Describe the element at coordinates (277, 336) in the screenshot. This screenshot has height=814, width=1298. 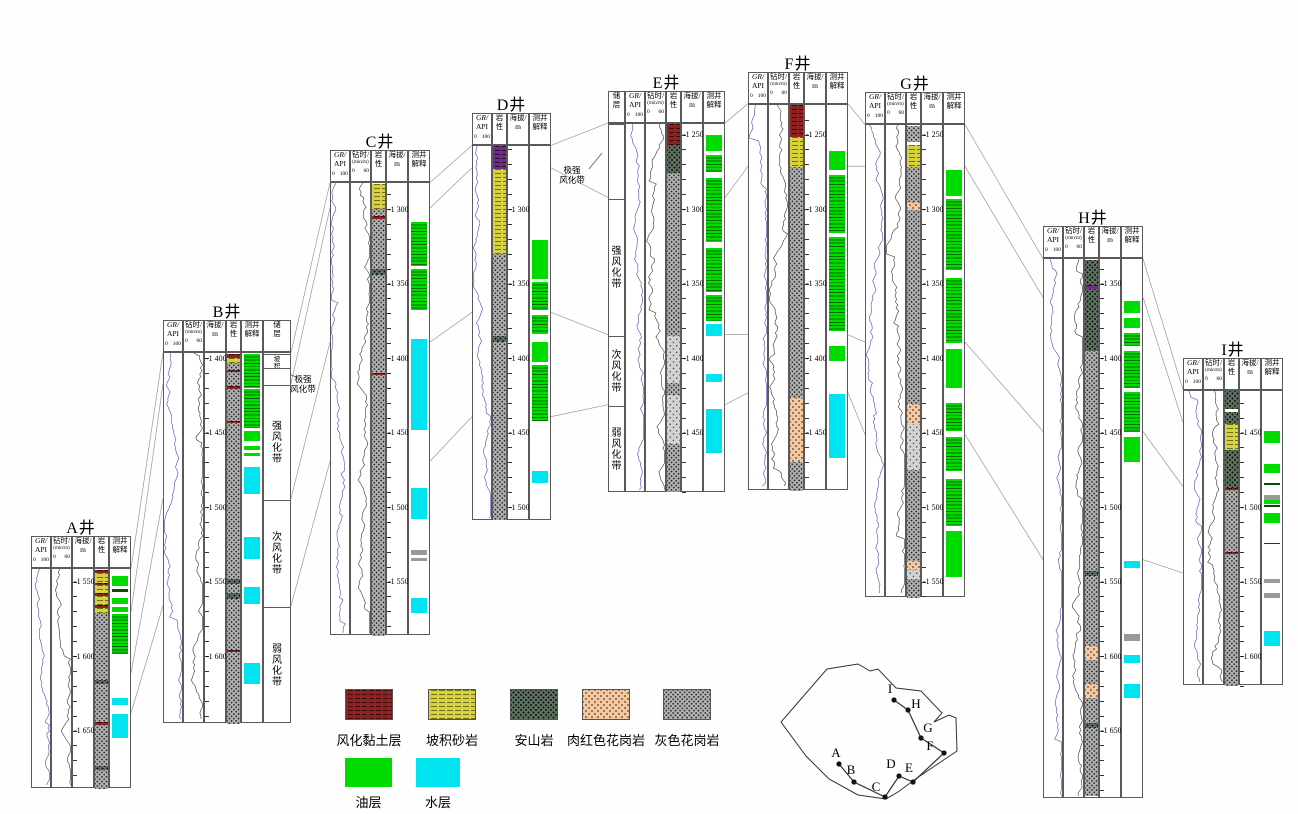
I see `column-header-zone: 储层` at that location.